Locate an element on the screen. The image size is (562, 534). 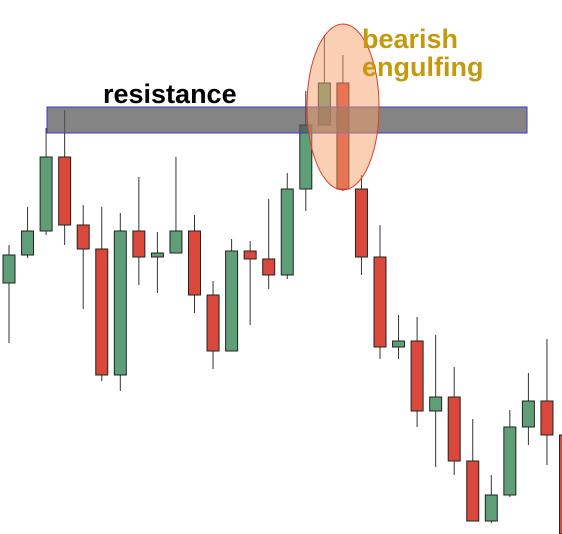
annotation: engulfing is located at coordinates (422, 67).